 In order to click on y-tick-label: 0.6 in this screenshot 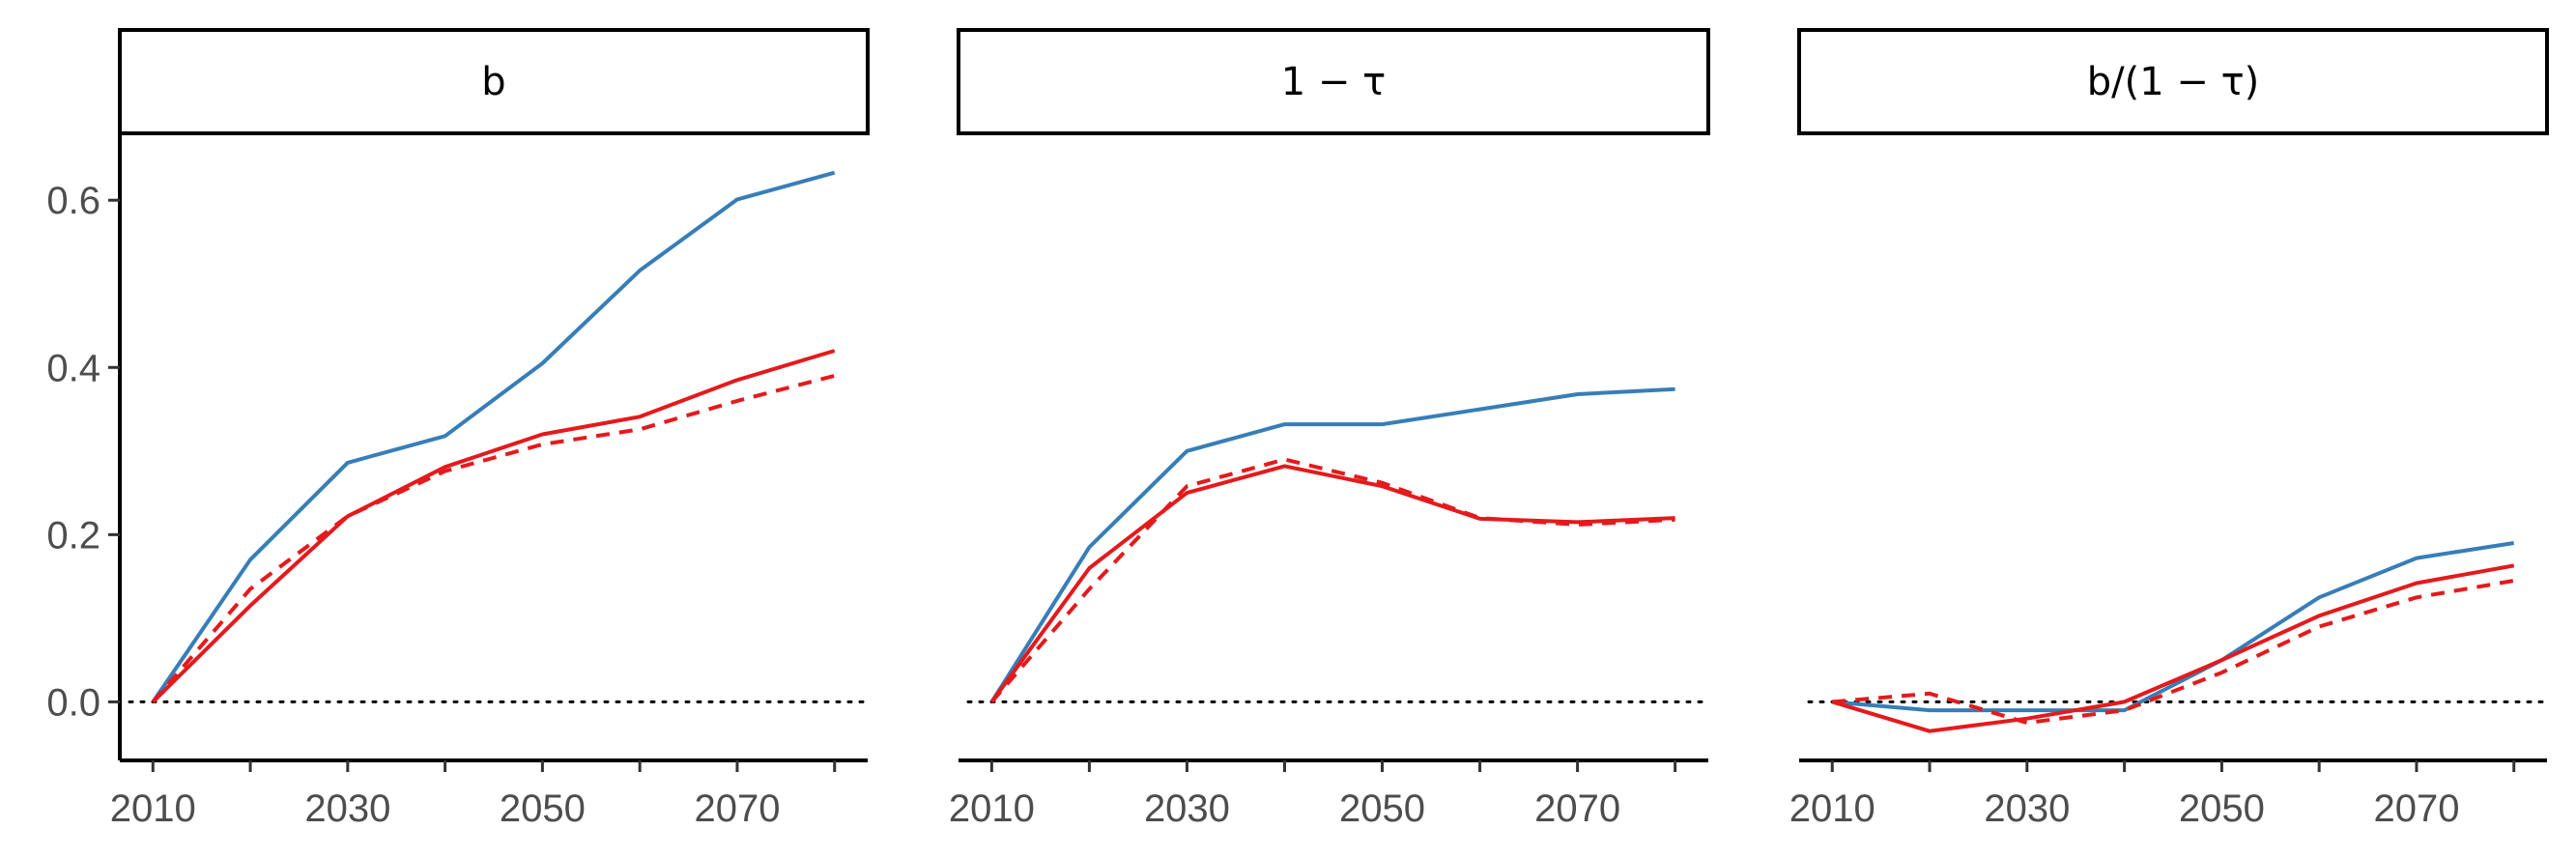, I will do `click(73, 201)`.